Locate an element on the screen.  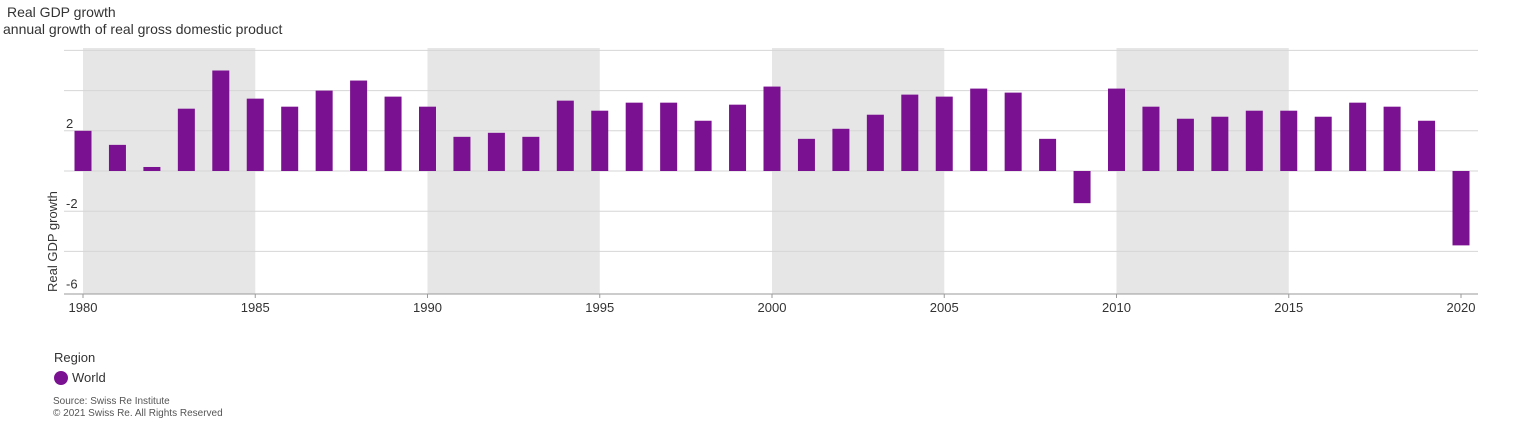
bar-1996 is located at coordinates (634, 136).